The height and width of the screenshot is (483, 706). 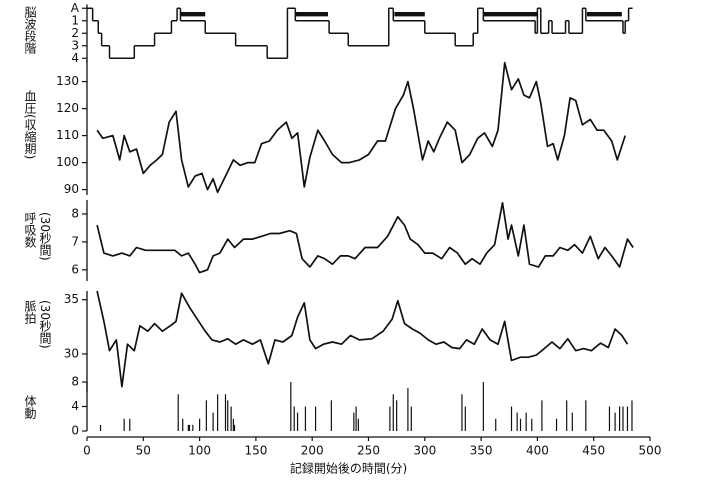 I want to click on y-axis-label: 脳波段階, so click(x=30, y=30).